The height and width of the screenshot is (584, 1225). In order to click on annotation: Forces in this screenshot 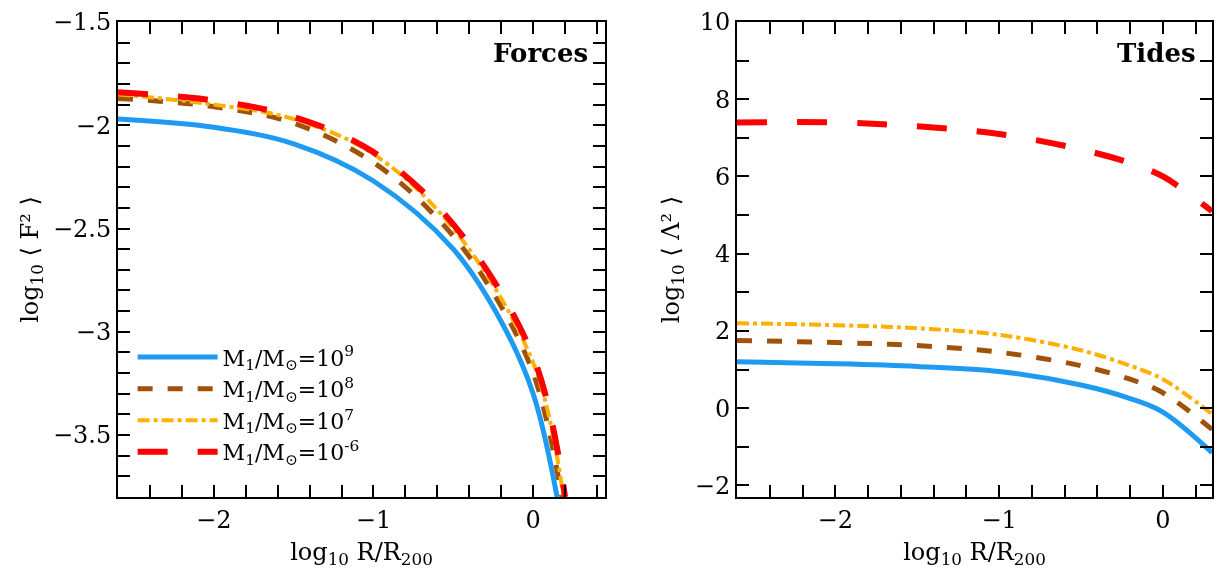, I will do `click(541, 53)`.